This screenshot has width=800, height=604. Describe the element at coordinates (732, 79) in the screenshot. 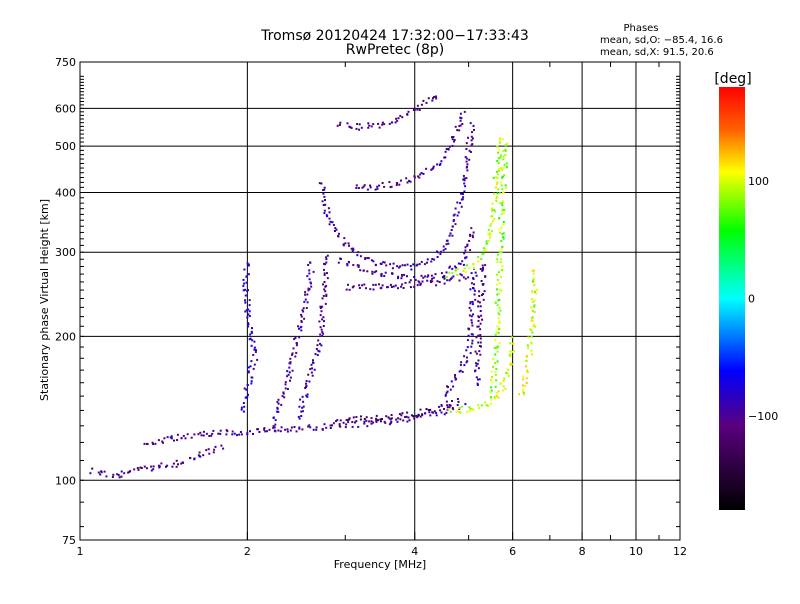

I see `colorbar-label: [deg]` at that location.